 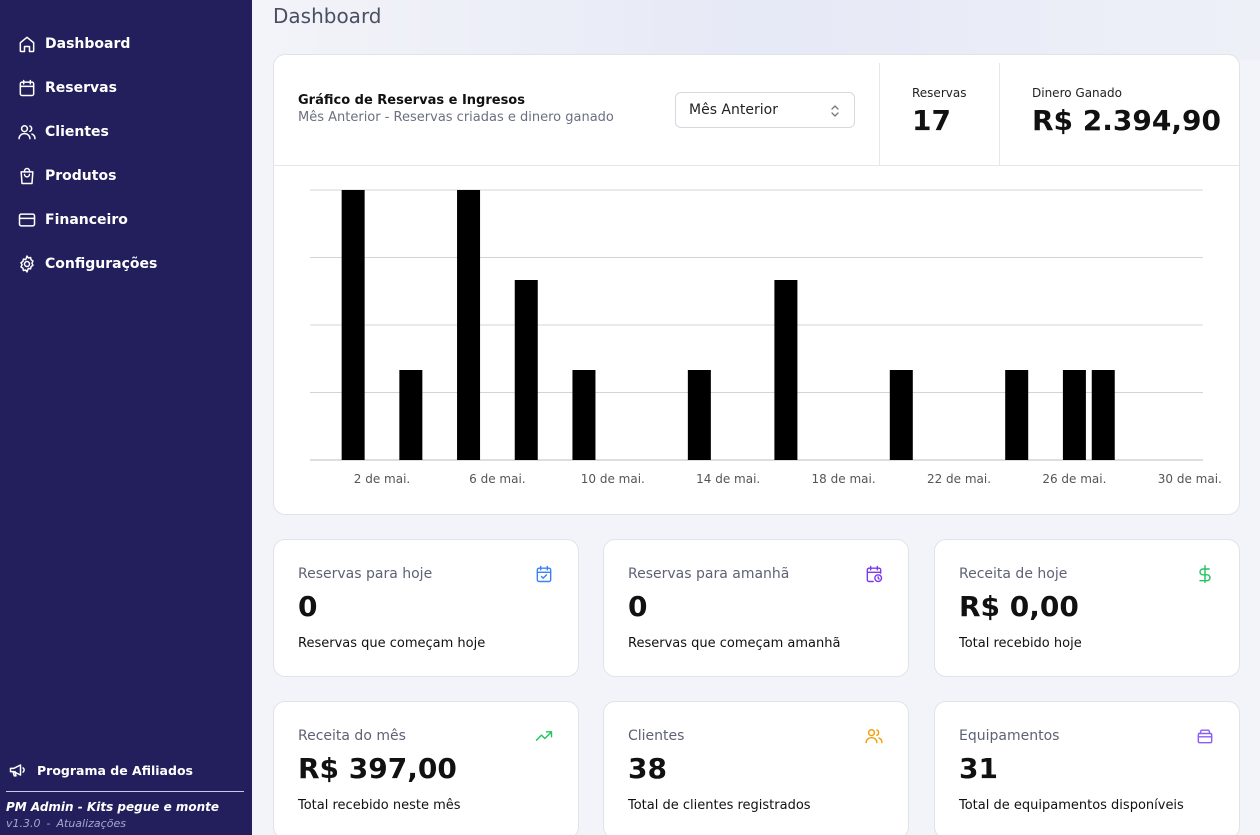 What do you see at coordinates (352, 736) in the screenshot?
I see `kpi-label: Receita do mês` at bounding box center [352, 736].